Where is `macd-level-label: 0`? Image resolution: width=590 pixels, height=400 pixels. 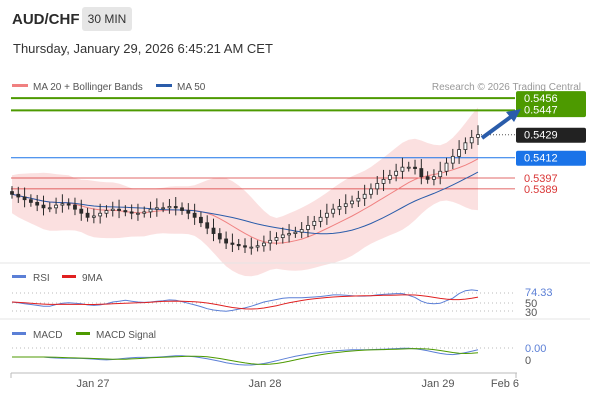 macd-level-label: 0 is located at coordinates (528, 361).